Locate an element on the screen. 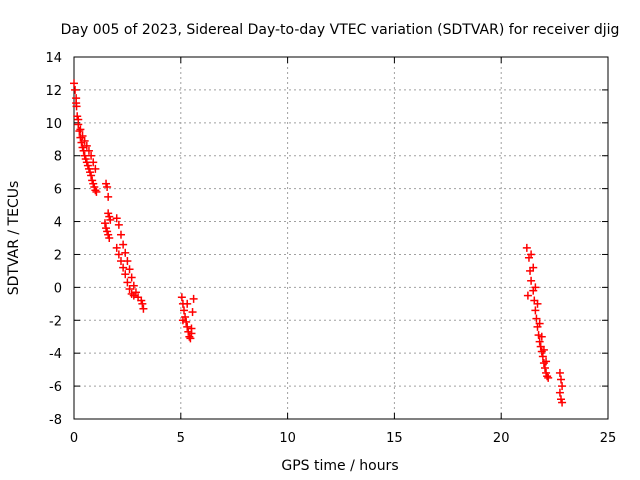 This screenshot has height=480, width=640. x-axis-label: GPS time / hours is located at coordinates (339, 466).